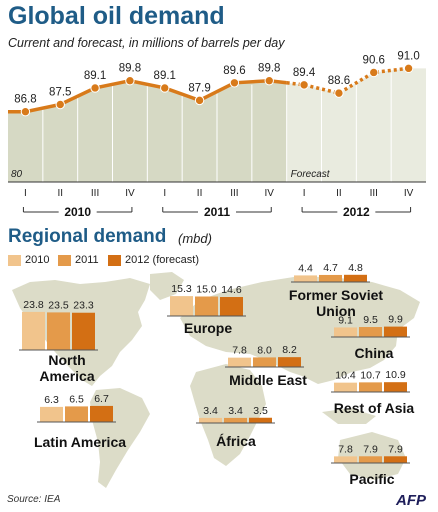 The width and height of the screenshot is (438, 512). Describe the element at coordinates (395, 375) in the screenshot. I see `bar-label-rest-of-asia: 10.9` at that location.